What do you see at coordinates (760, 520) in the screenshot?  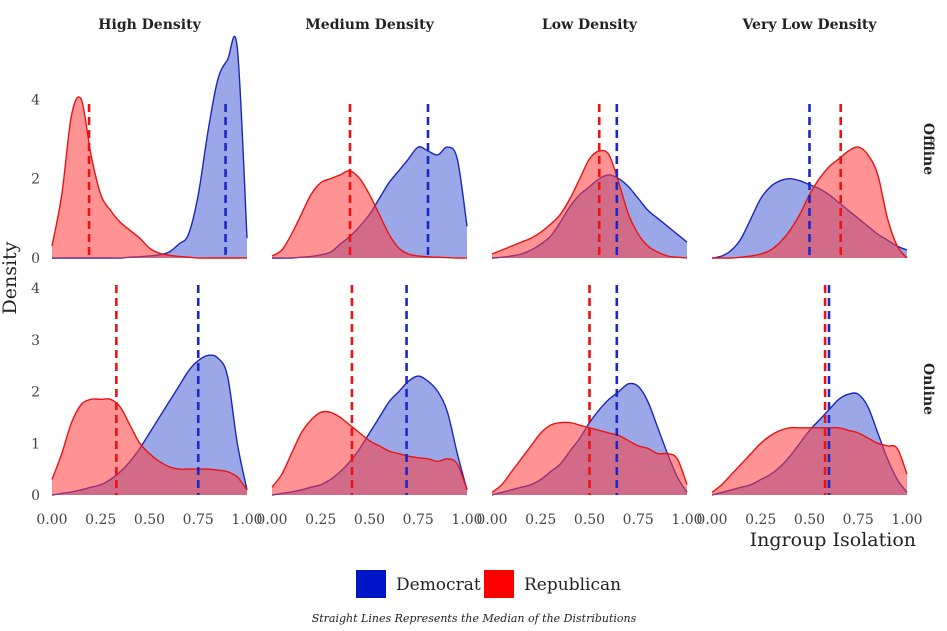 I see `x-tick-label-very-low-density-0.25: 0.25` at bounding box center [760, 520].